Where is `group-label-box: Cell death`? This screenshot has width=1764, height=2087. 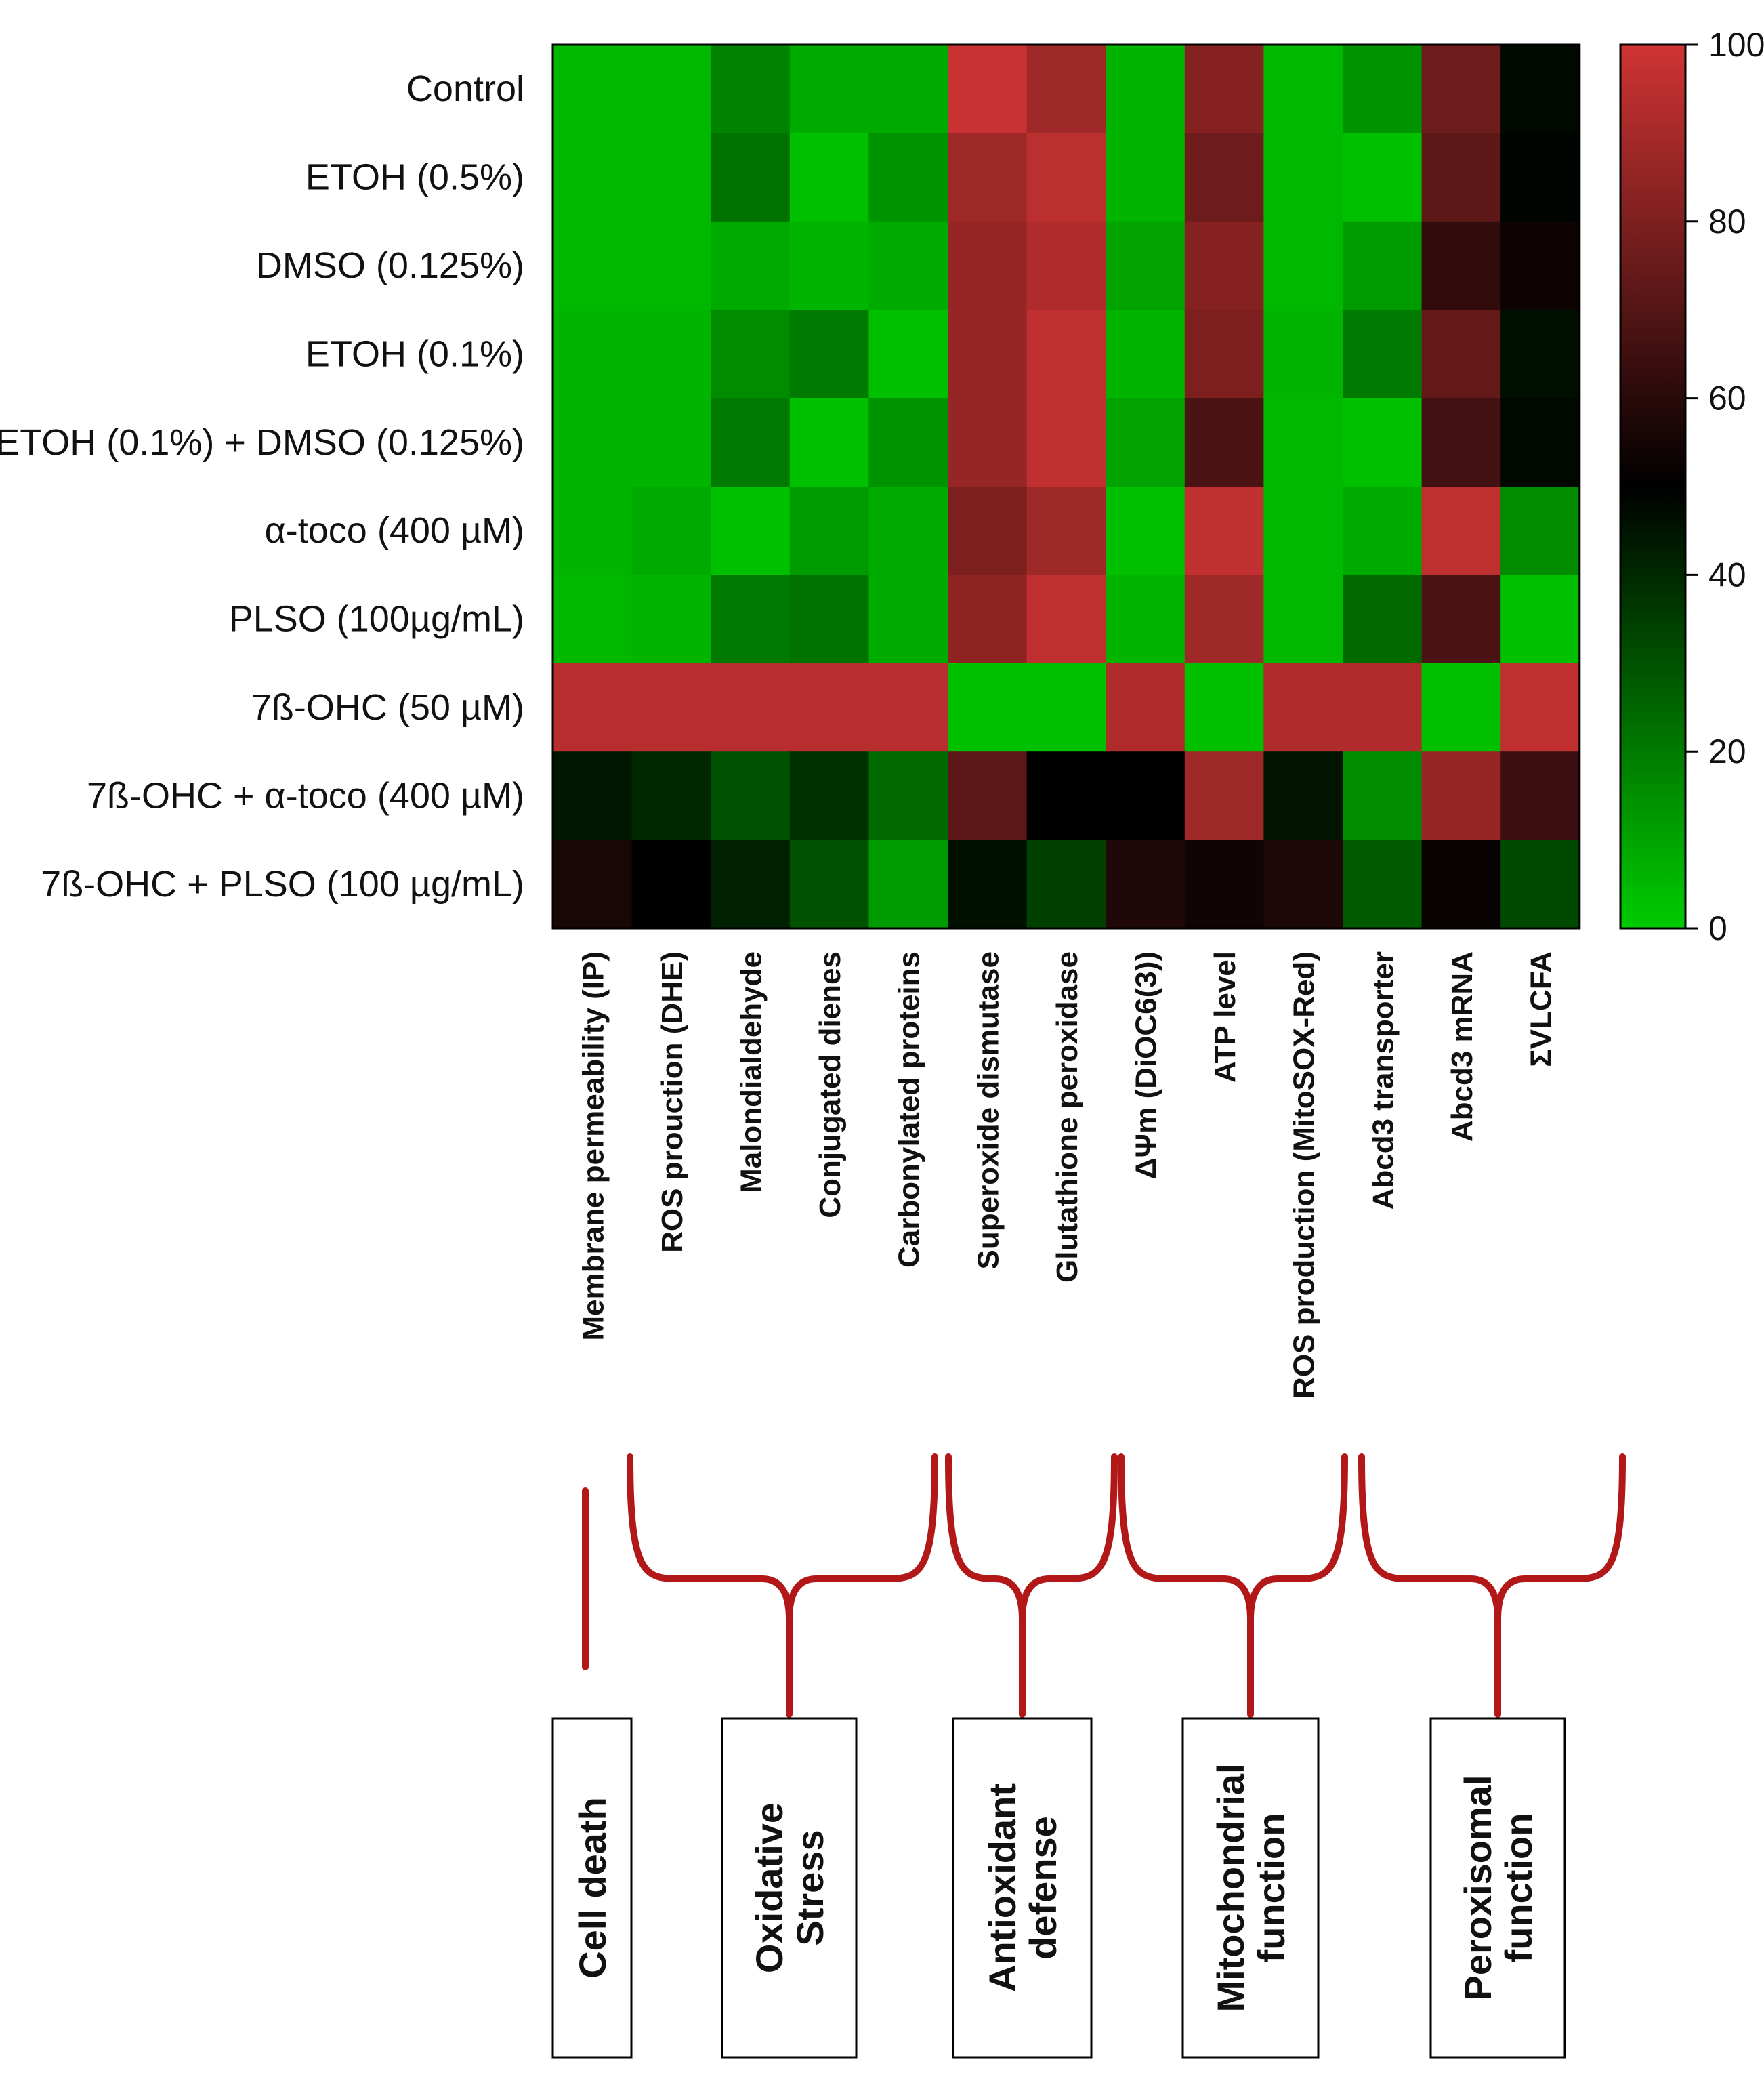
group-label-box: Cell death is located at coordinates (592, 1888).